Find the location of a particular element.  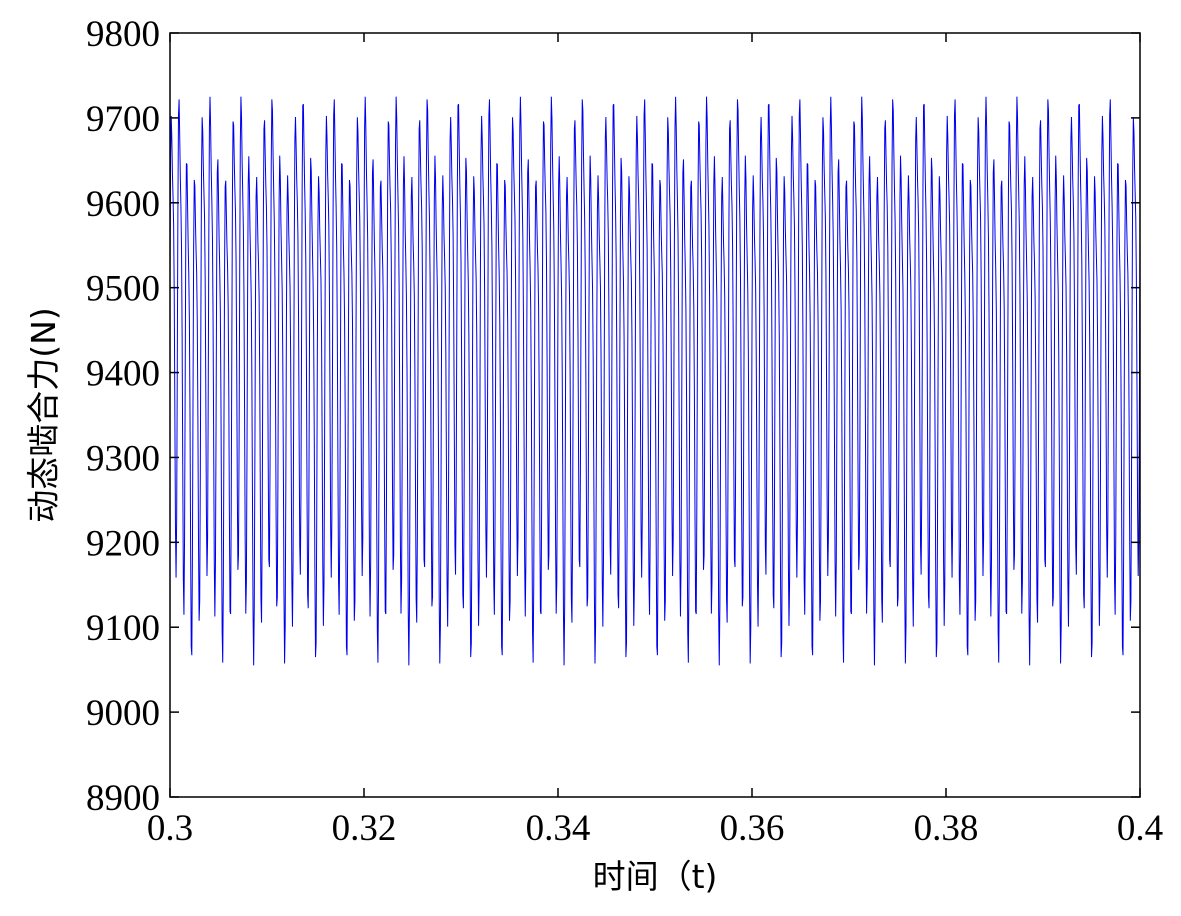

x-tick-label: 0.32 is located at coordinates (364, 828).